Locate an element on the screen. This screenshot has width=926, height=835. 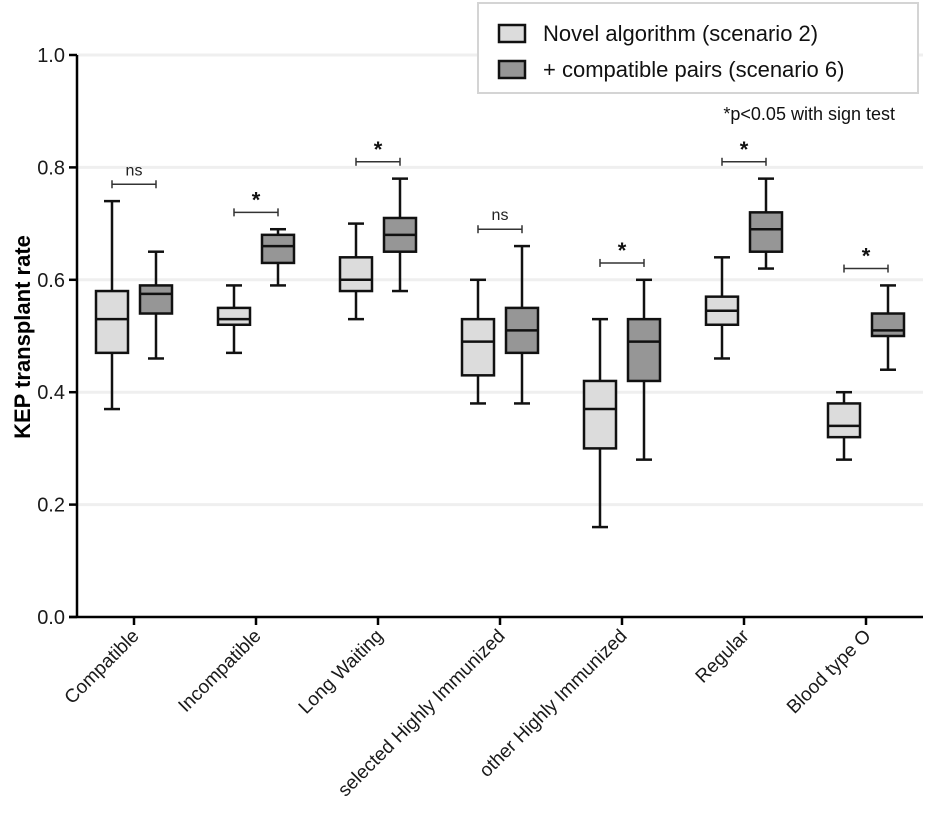
significance-brackets: ns * * ns * * * is located at coordinates (500, 205).